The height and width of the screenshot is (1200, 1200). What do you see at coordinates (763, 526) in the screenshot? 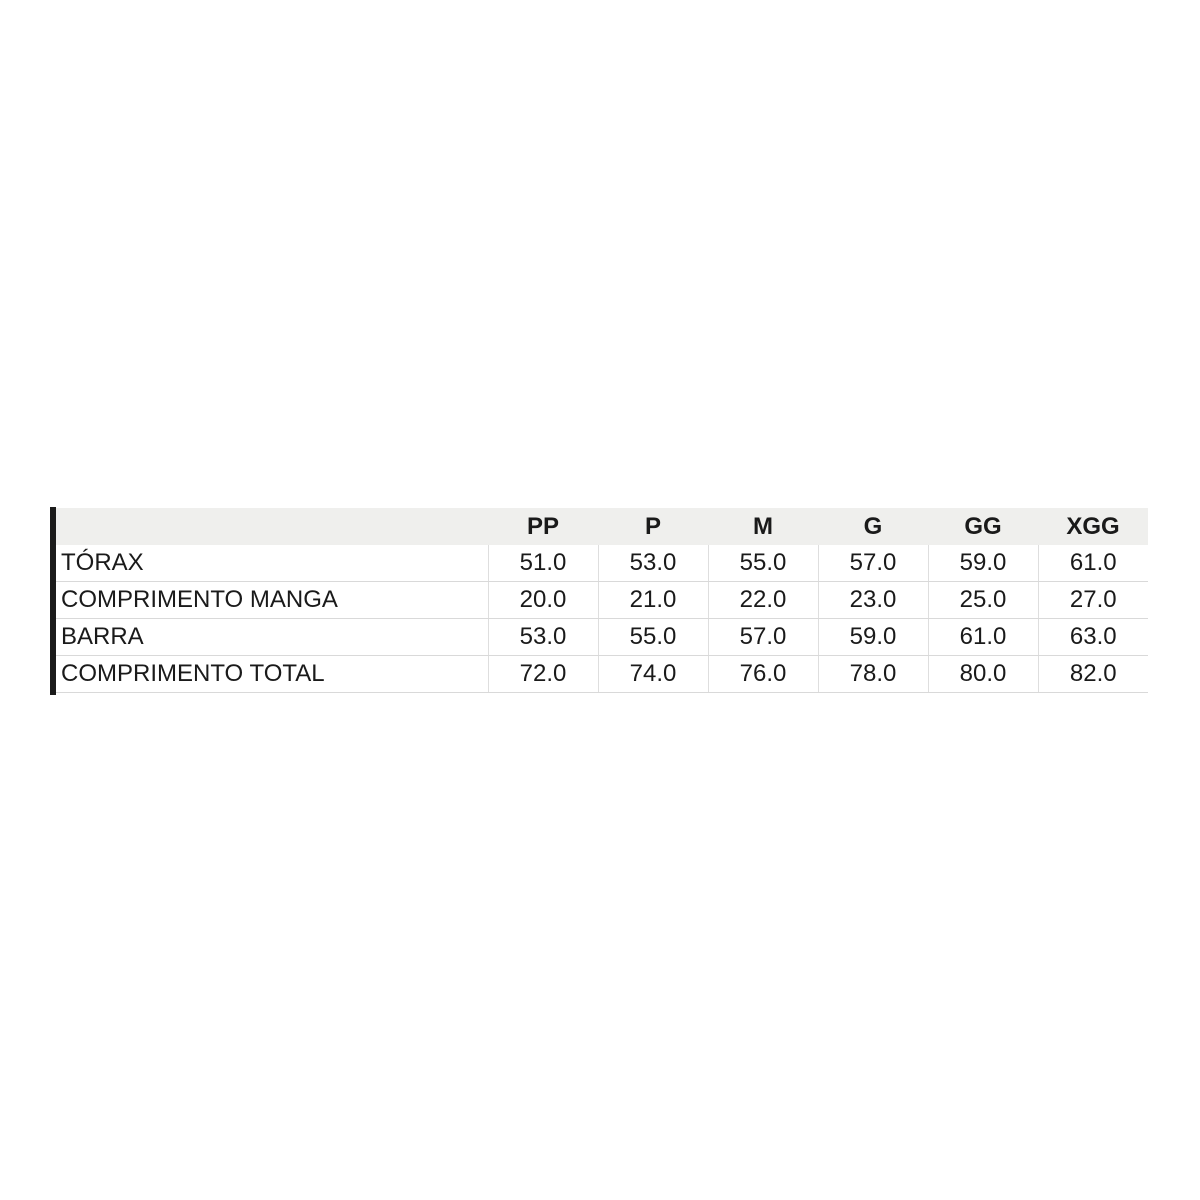
I see `header-size-m: M` at bounding box center [763, 526].